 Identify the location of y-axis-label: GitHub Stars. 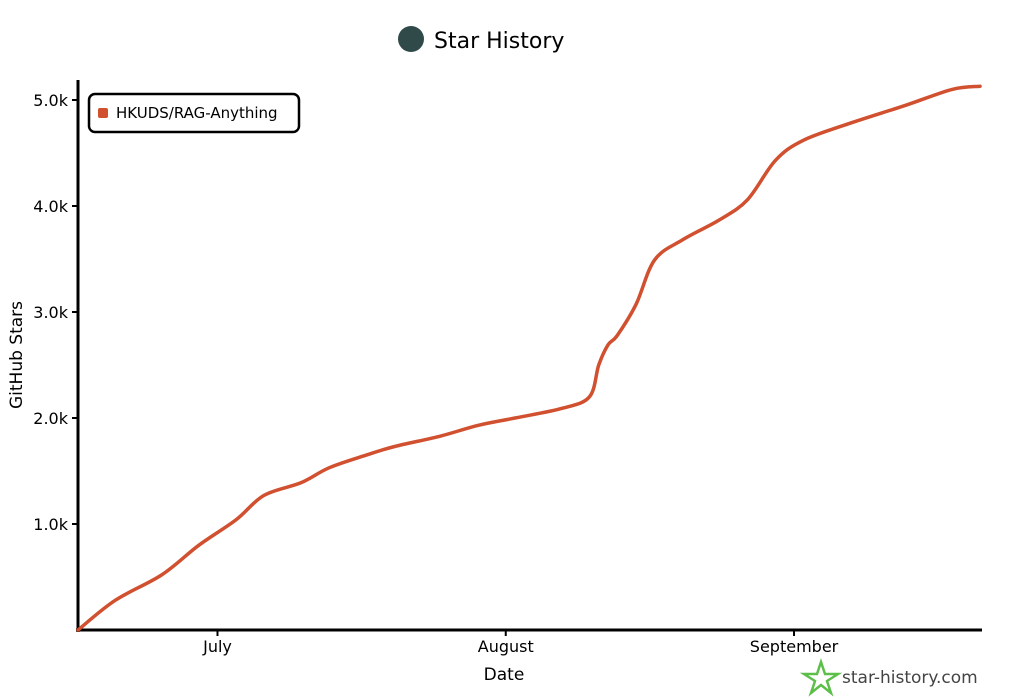
(17, 355).